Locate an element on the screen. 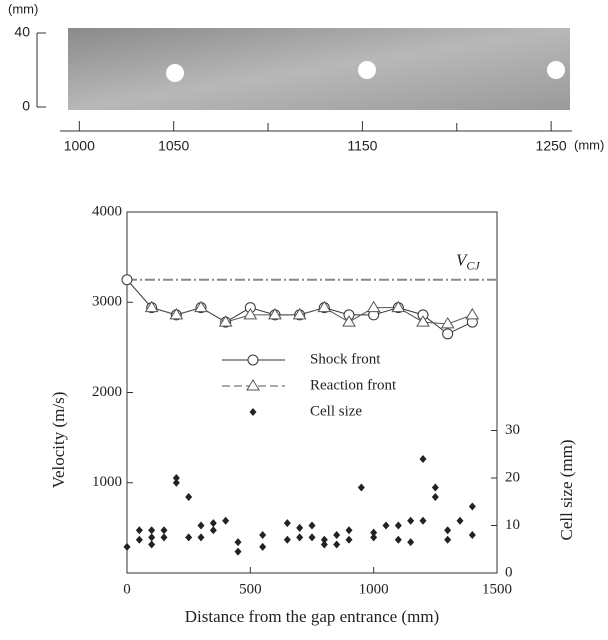 This screenshot has width=608, height=640. y2-tick-label: 30 is located at coordinates (512, 430).